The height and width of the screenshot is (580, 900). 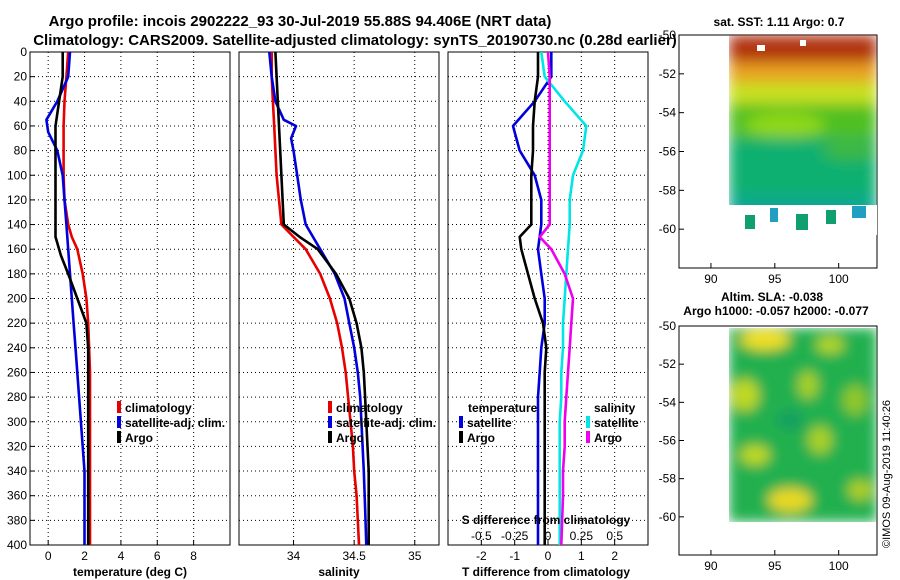 What do you see at coordinates (17, 372) in the screenshot?
I see `y-tick-label: 260` at bounding box center [17, 372].